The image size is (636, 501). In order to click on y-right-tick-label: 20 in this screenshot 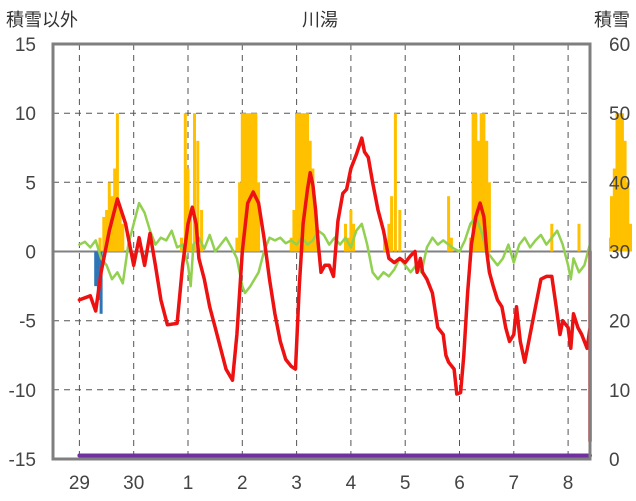, I will do `click(619, 322)`.